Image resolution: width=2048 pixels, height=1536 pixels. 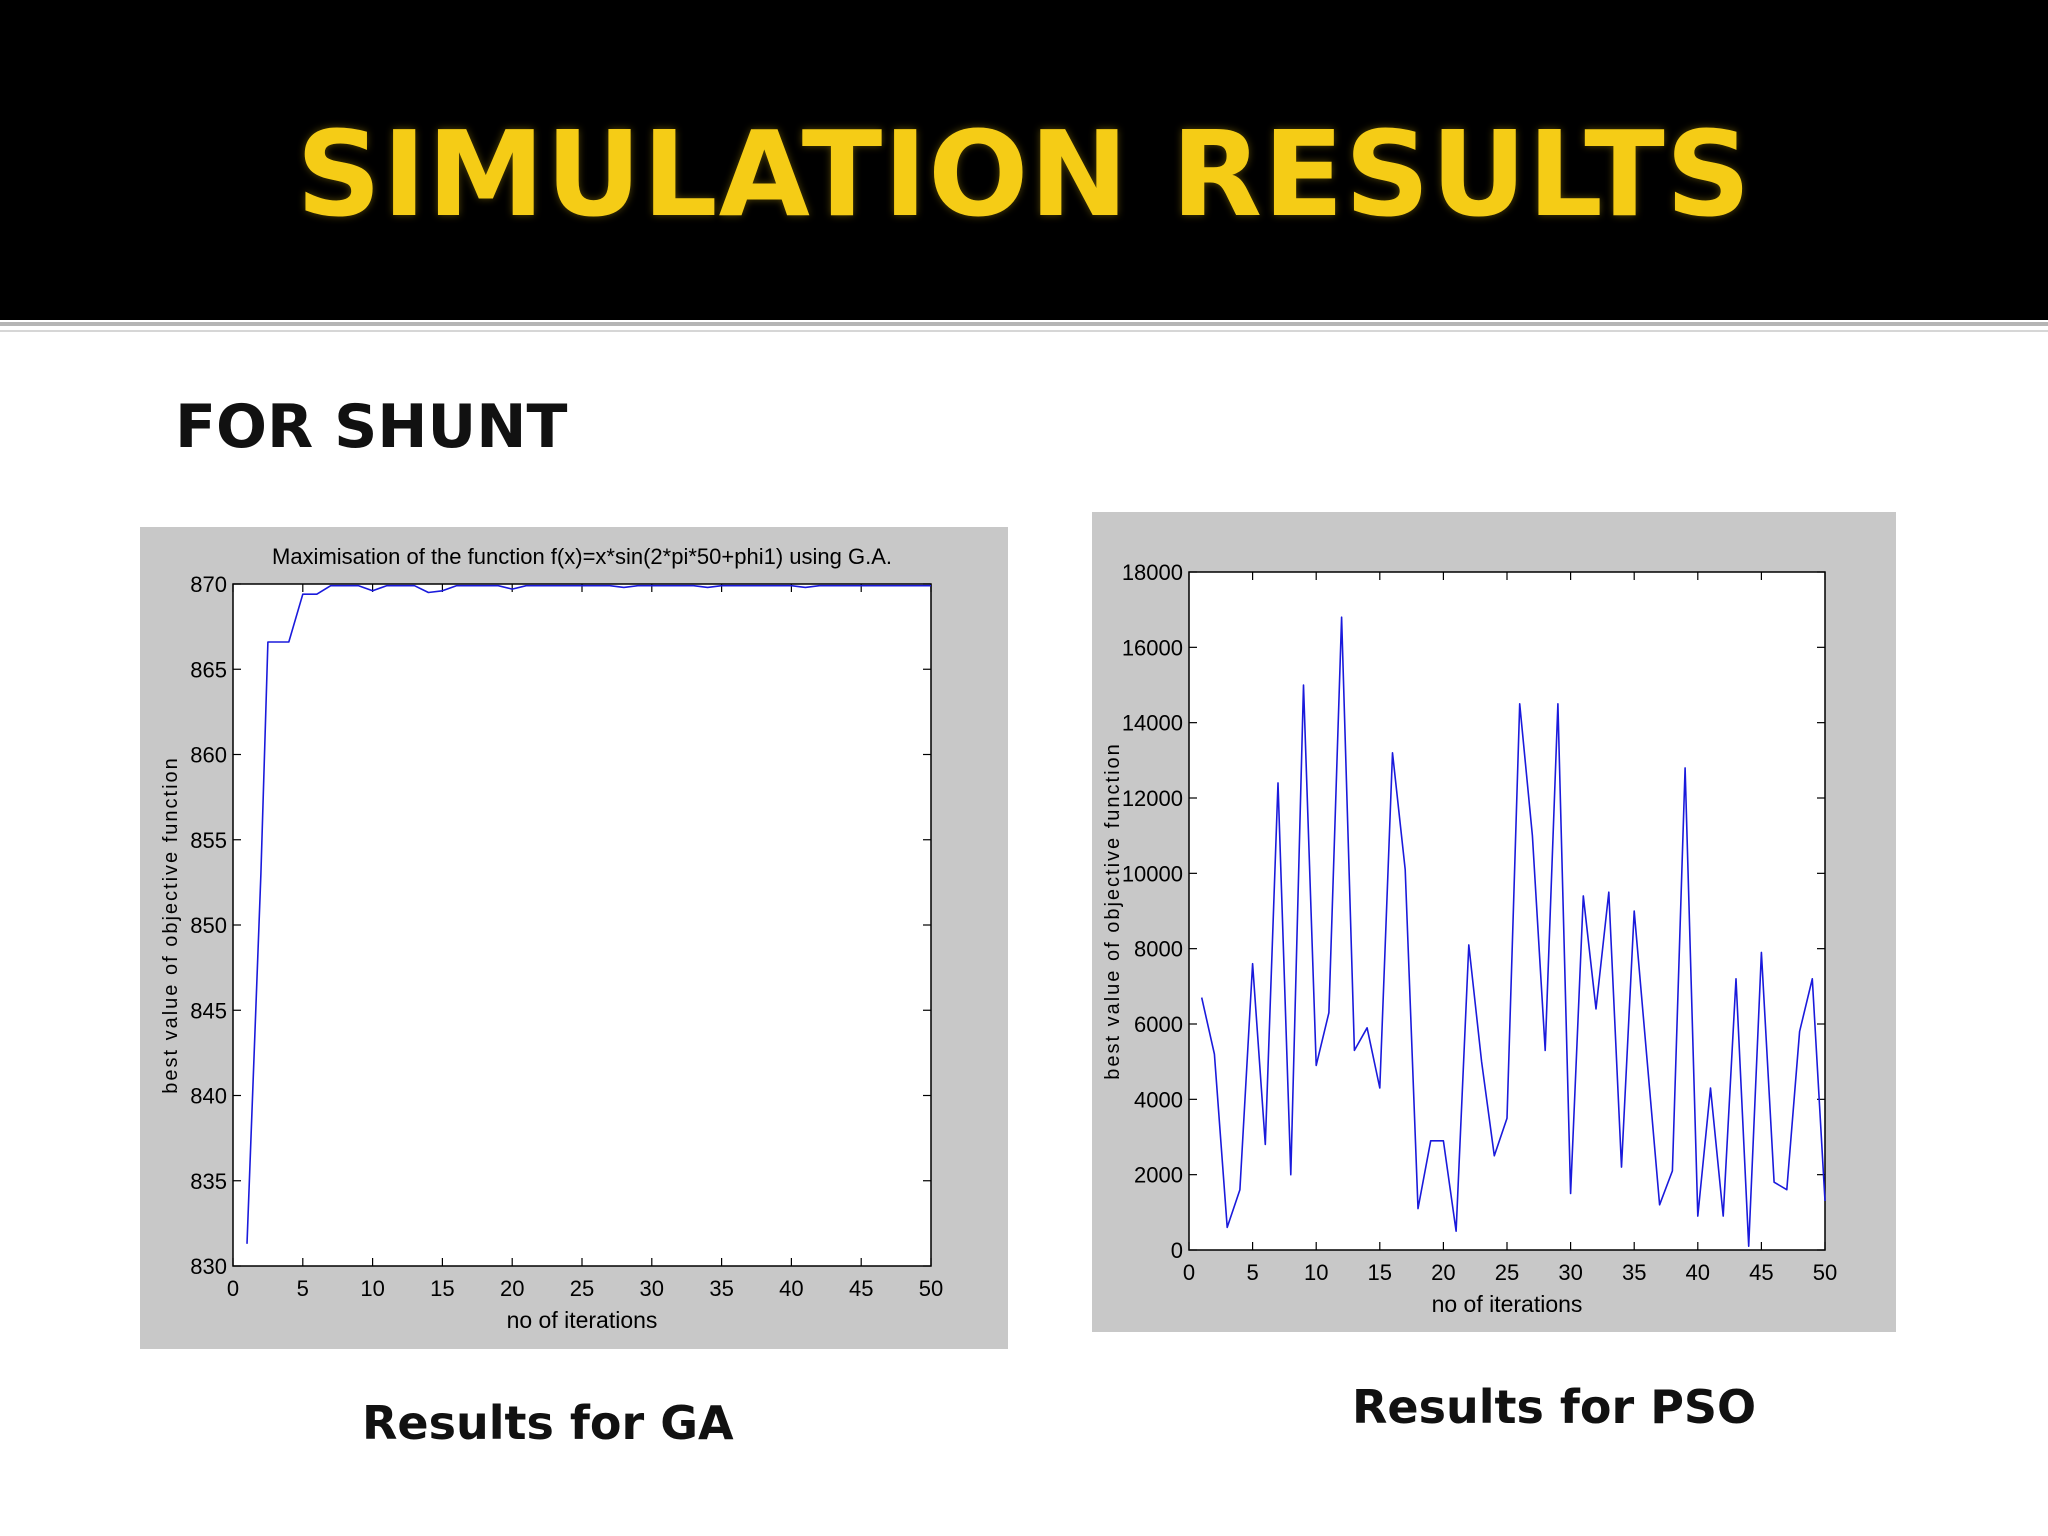 What do you see at coordinates (233, 1288) in the screenshot?
I see `ga-x-tick-label: 0` at bounding box center [233, 1288].